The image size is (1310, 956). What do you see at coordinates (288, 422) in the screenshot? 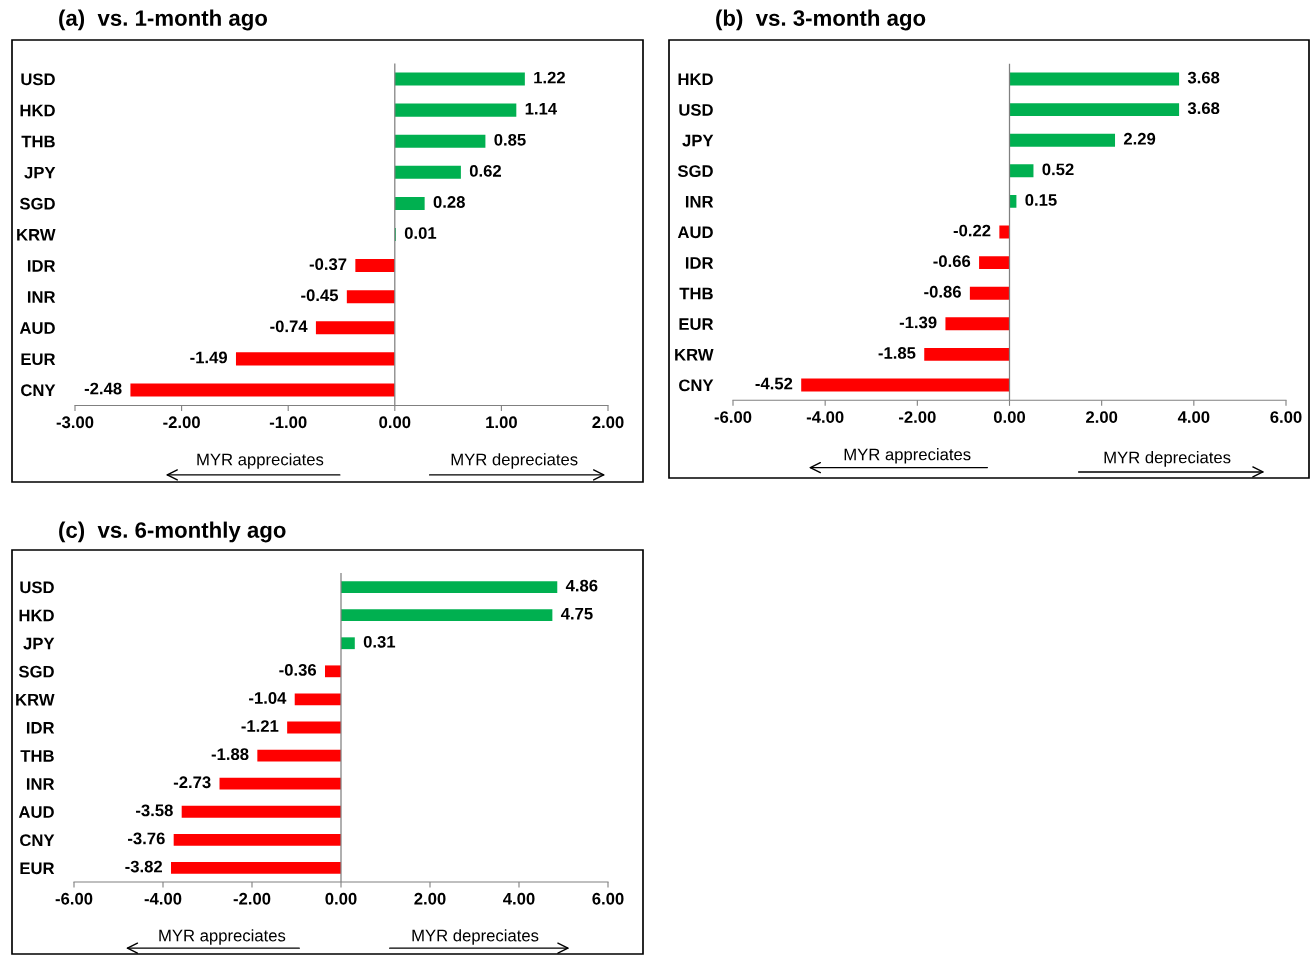
I see `x-tick-label: -1.00` at bounding box center [288, 422].